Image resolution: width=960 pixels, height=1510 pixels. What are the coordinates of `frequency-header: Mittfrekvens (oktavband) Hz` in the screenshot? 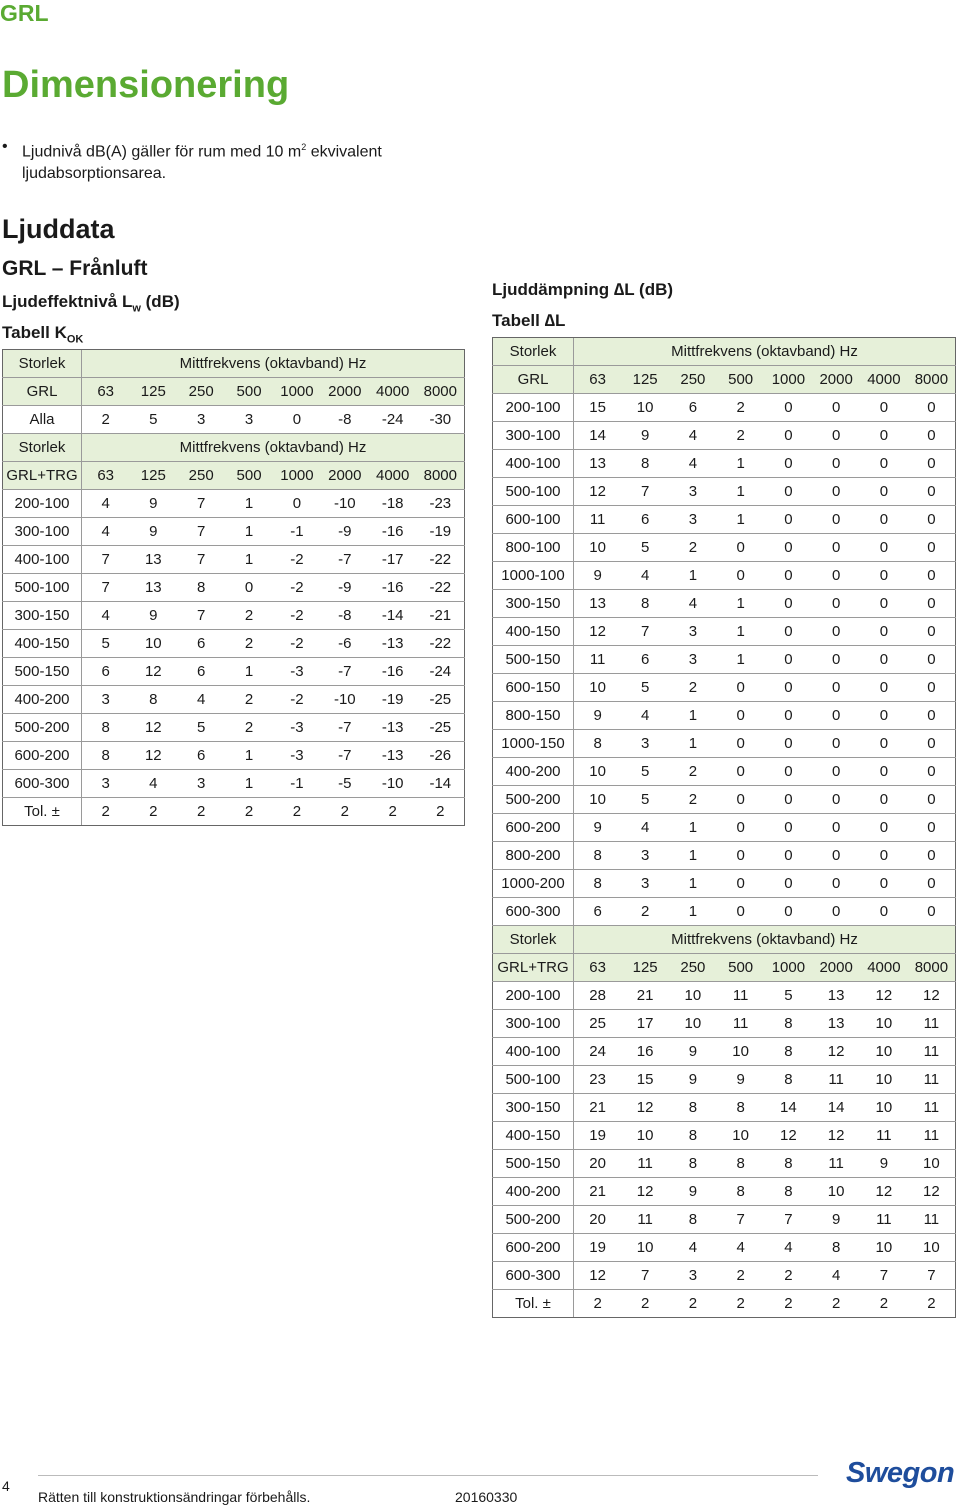 It's located at (764, 351).